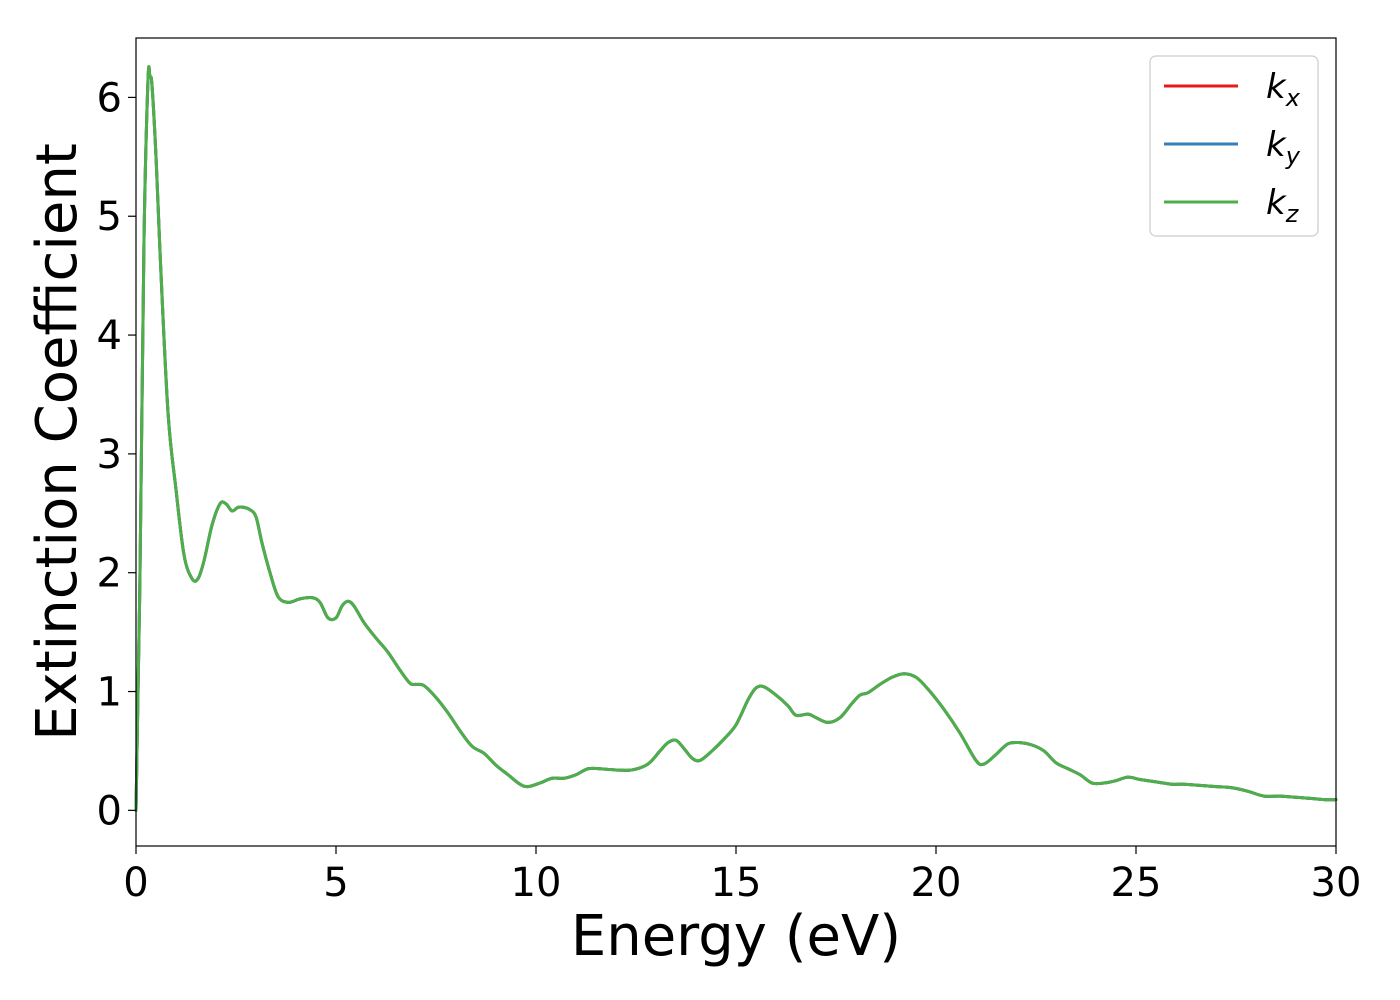 This screenshot has height=1000, width=1400. I want to click on x-axis: 0 5 10 15 20 25 30, so click(742, 876).